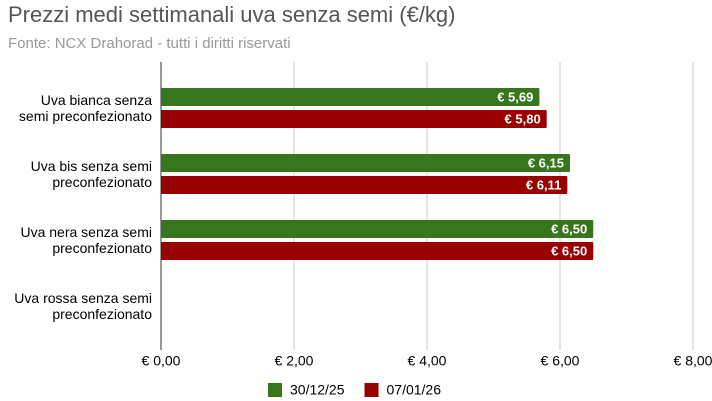  I want to click on y-tick-label: Uva nera senza semi preconfezionato, so click(86, 240).